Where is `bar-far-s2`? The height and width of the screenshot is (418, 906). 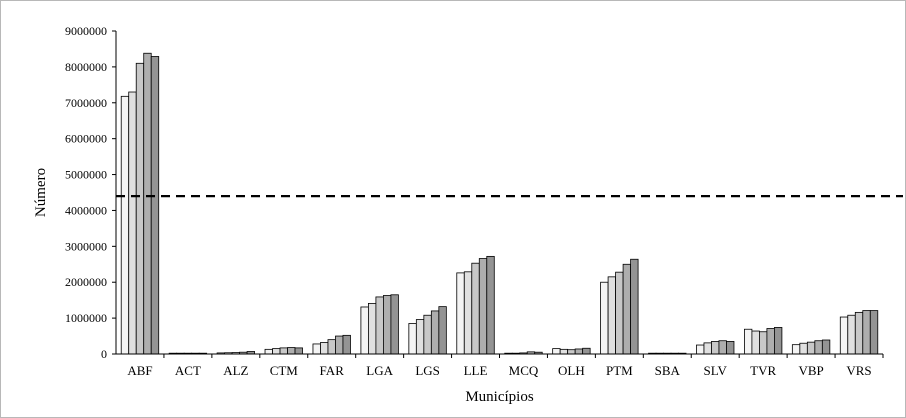 bar-far-s2 is located at coordinates (324, 348).